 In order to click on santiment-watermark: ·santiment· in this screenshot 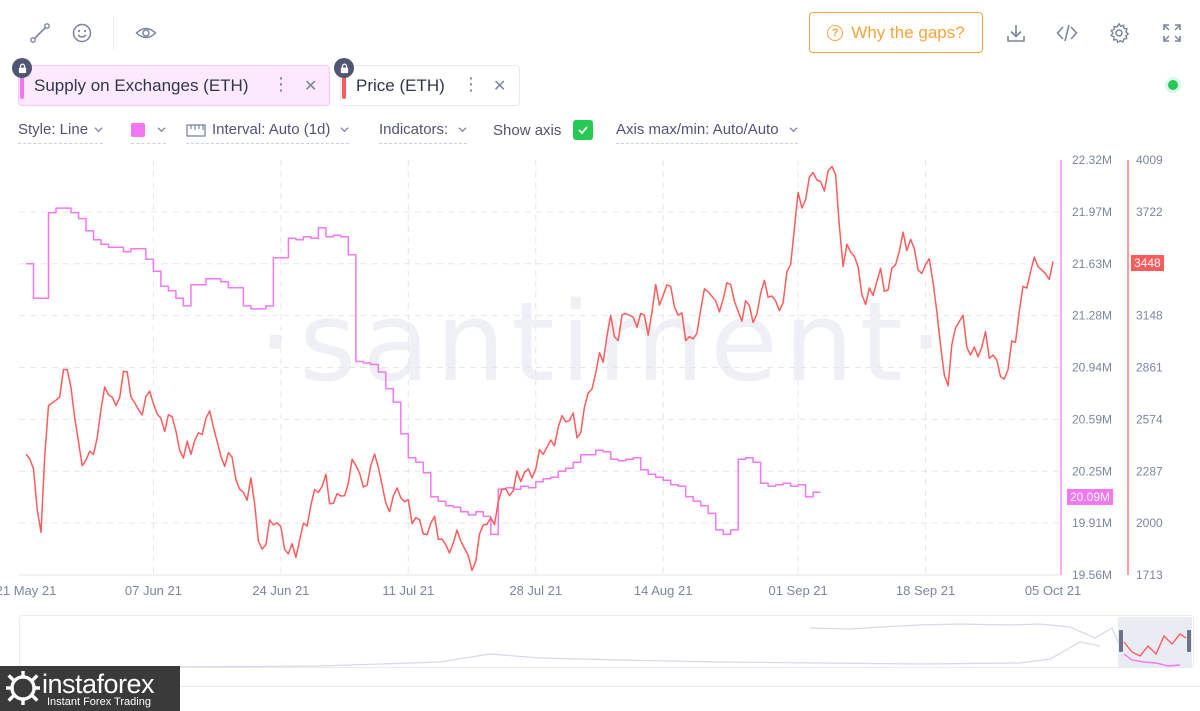, I will do `click(604, 342)`.